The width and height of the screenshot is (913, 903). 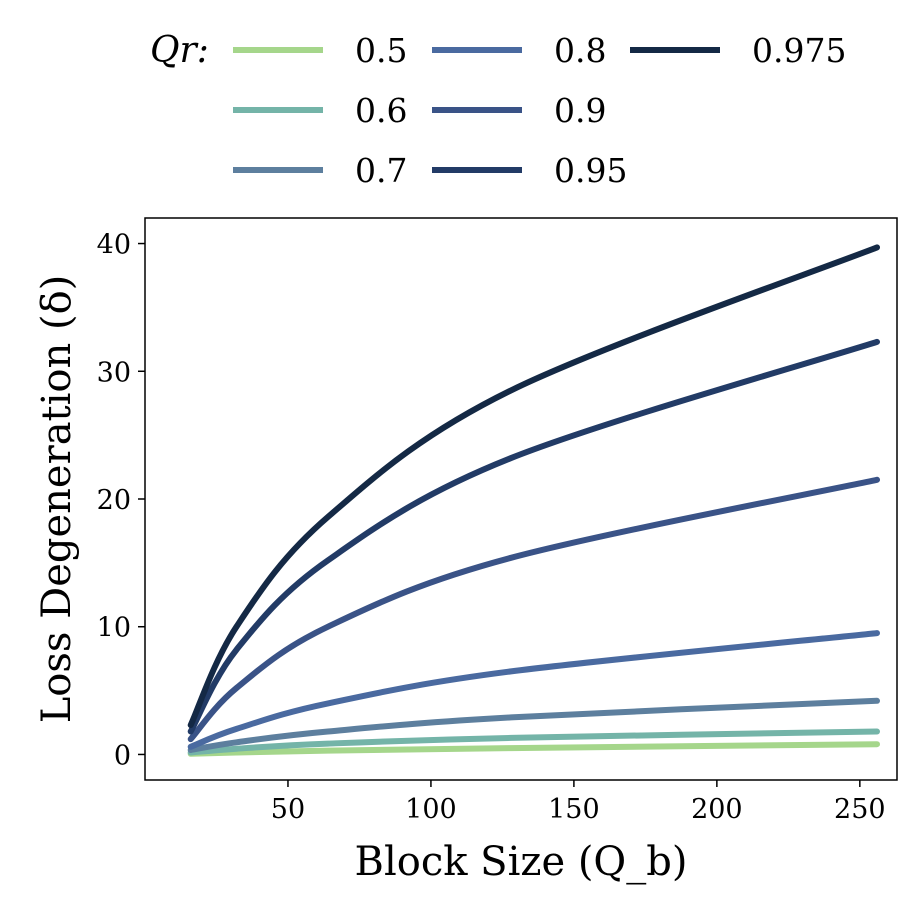 I want to click on legend-label: 0.7, so click(x=381, y=170).